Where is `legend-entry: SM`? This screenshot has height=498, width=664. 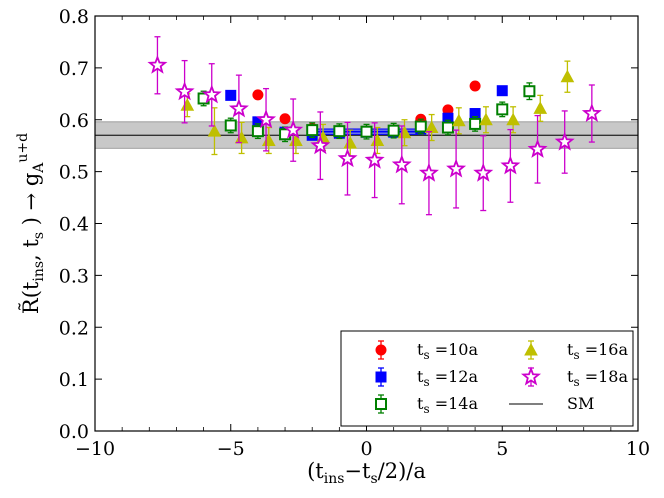
legend-entry: SM is located at coordinates (551, 403).